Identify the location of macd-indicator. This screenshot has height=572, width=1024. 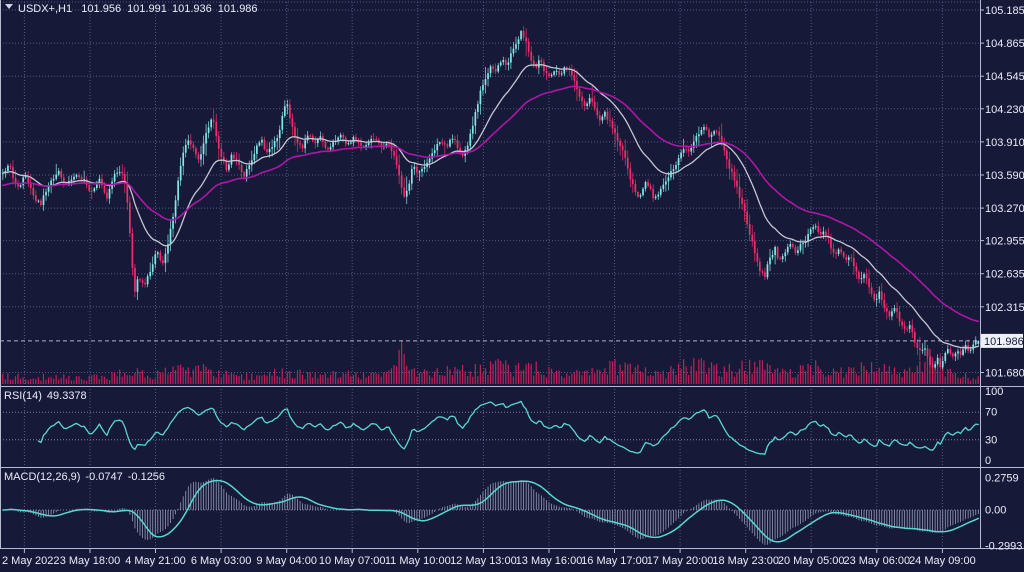
(490, 511).